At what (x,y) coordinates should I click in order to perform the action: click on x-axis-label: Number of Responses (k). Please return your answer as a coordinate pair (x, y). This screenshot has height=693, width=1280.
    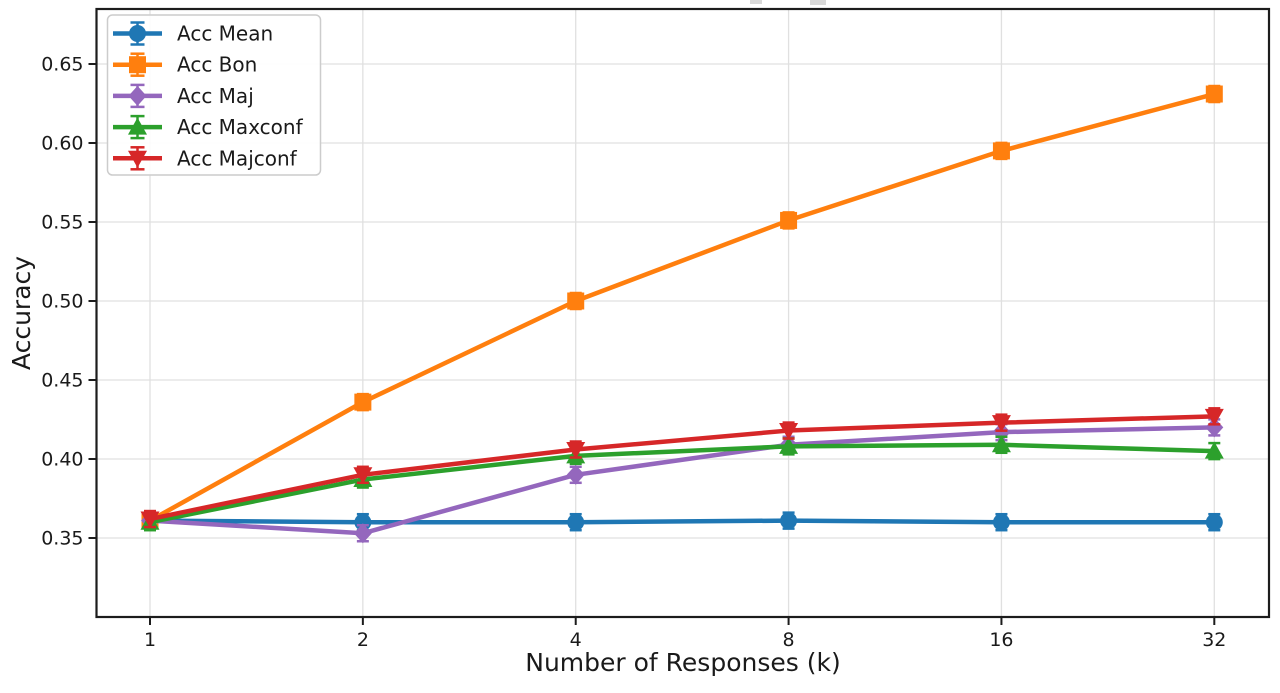
    Looking at the image, I should click on (682, 662).